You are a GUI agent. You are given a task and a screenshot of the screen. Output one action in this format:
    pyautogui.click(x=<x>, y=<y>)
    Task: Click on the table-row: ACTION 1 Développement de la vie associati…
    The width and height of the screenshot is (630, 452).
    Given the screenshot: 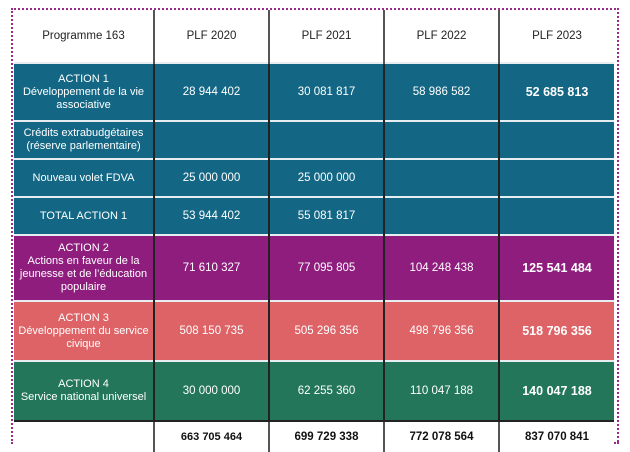 What is the action you would take?
    pyautogui.click(x=314, y=91)
    